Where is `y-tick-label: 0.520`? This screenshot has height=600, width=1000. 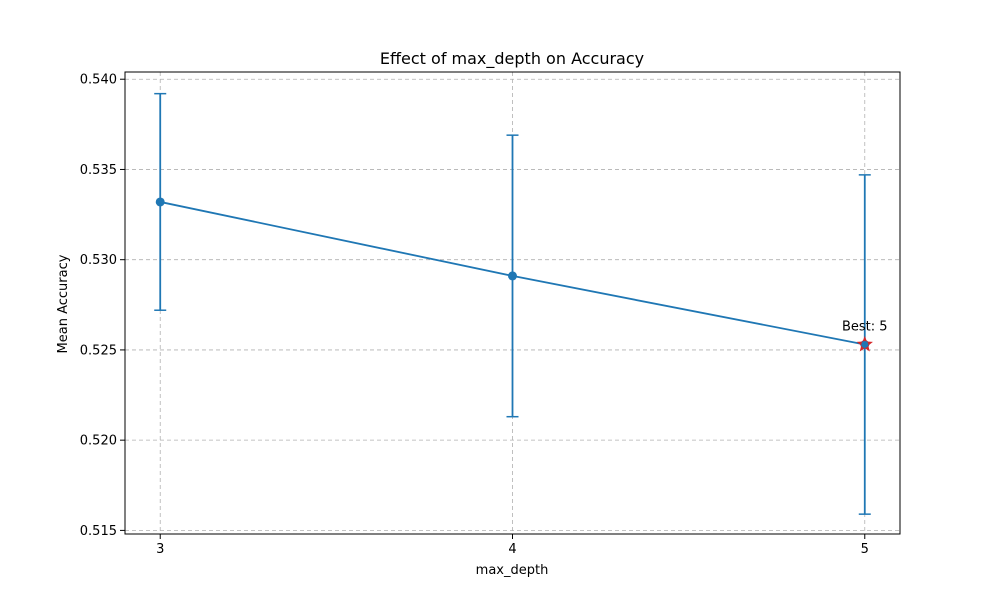
y-tick-label: 0.520 is located at coordinates (98, 441).